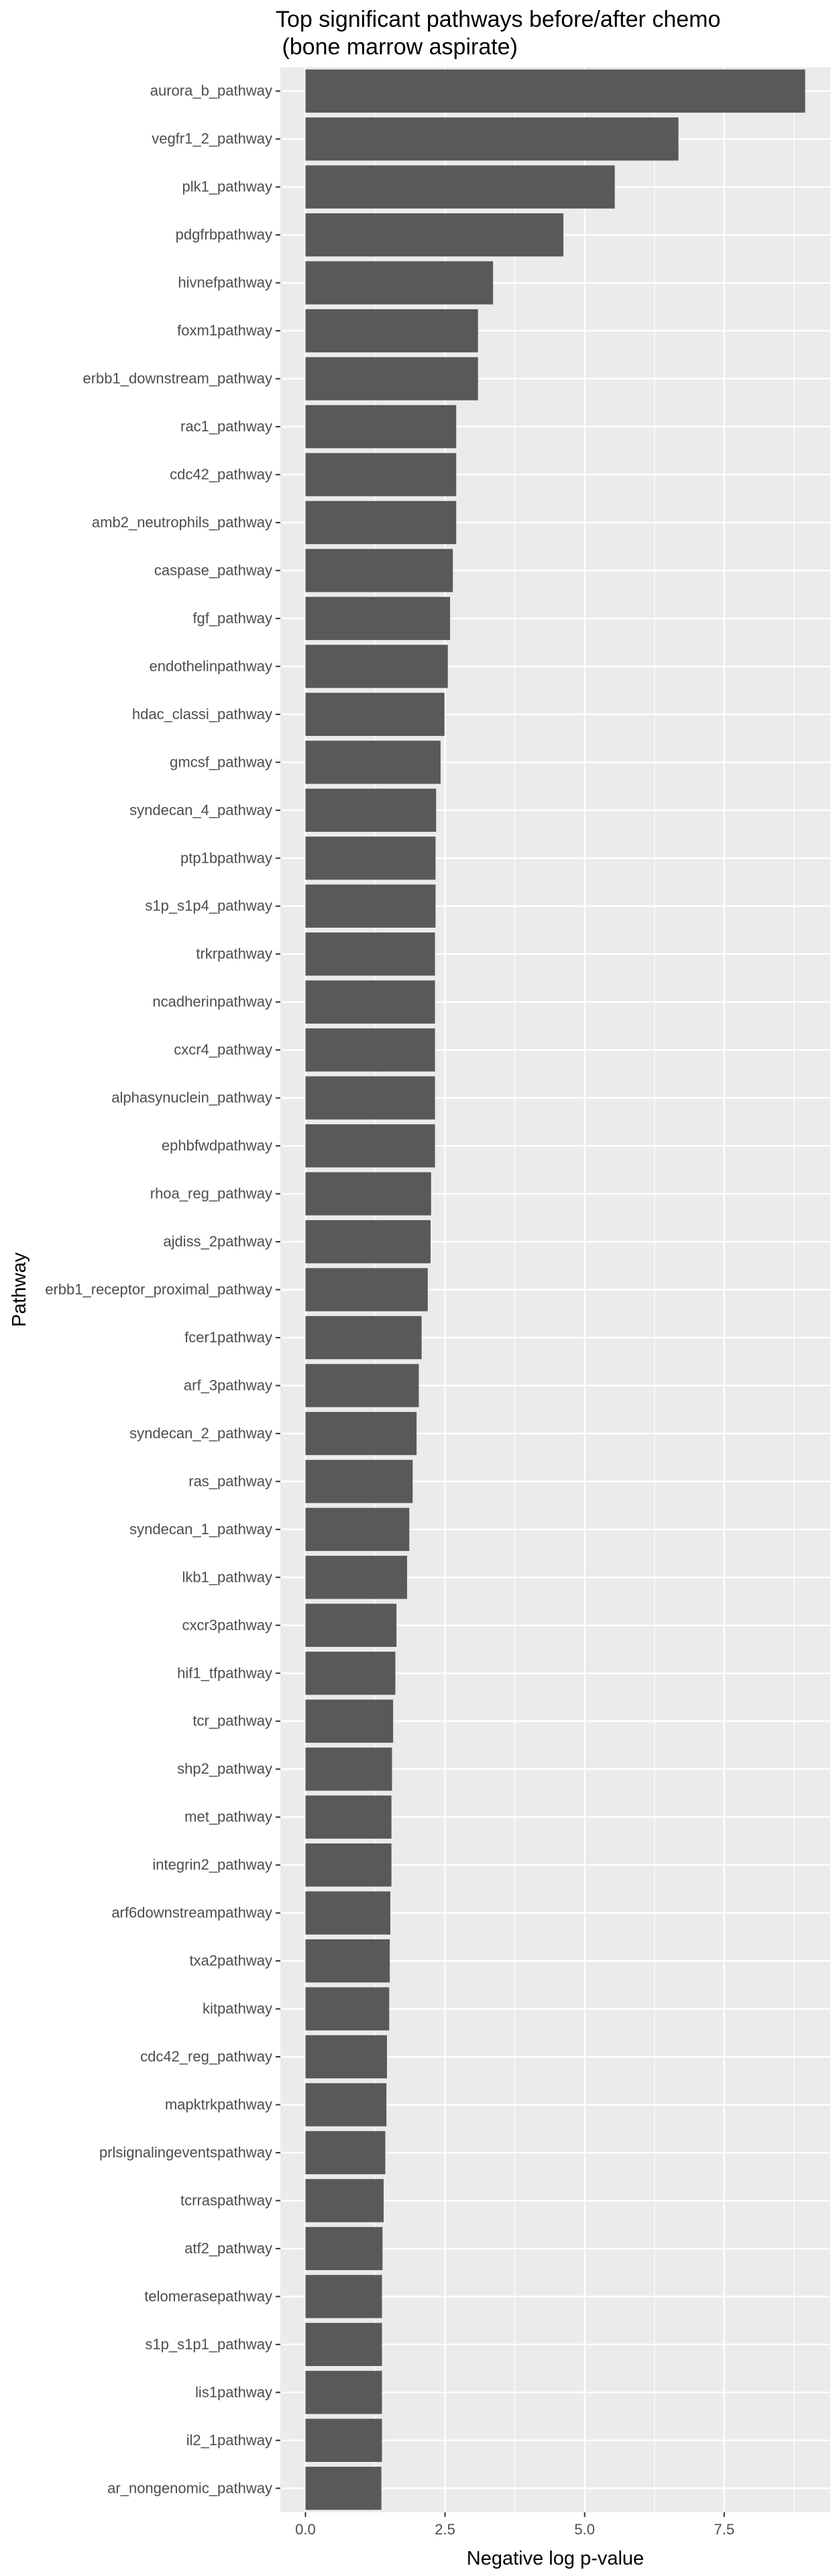  I want to click on y-tick-label: hdac_classi_pathway, so click(202, 714).